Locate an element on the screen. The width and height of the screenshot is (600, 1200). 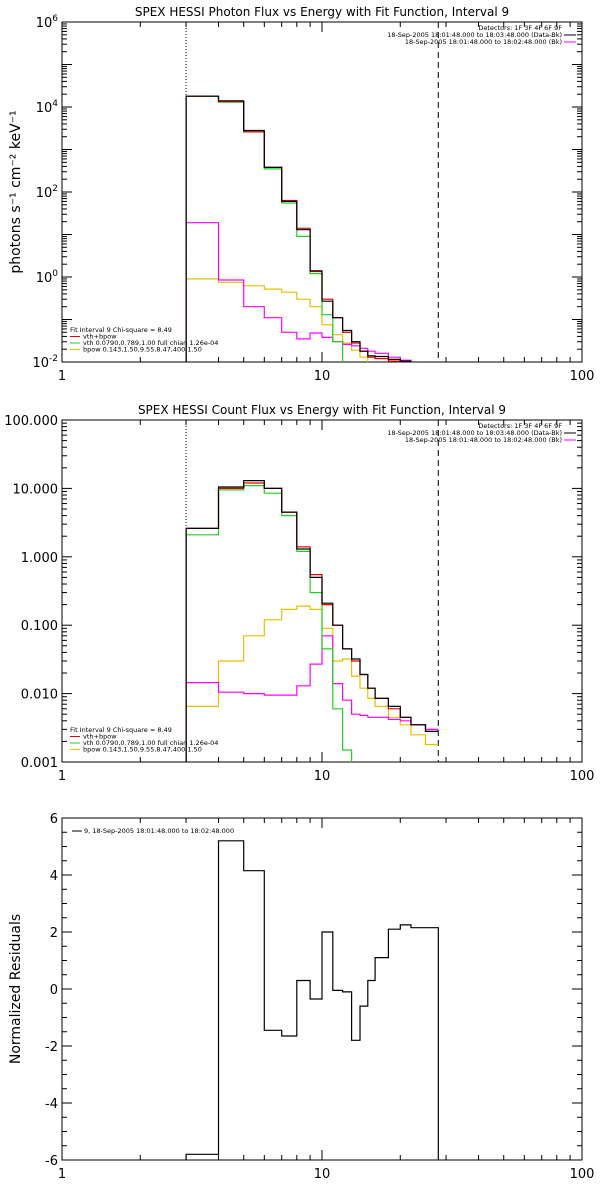
y-tick-label: 2 is located at coordinates (54, 933).